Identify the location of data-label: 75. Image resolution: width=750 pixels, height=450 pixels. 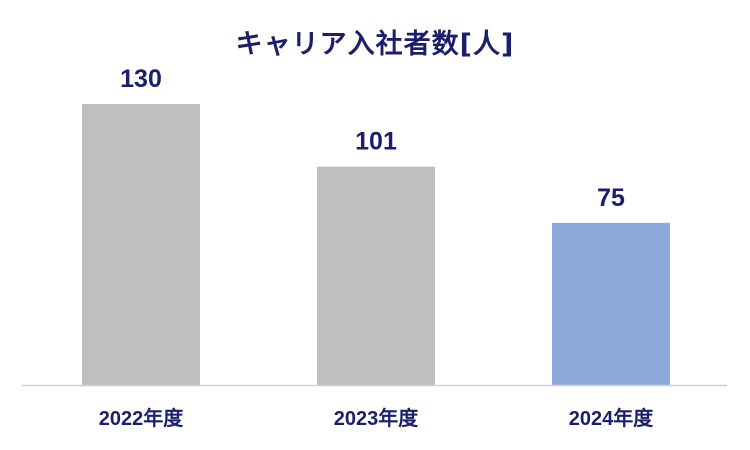
(611, 198).